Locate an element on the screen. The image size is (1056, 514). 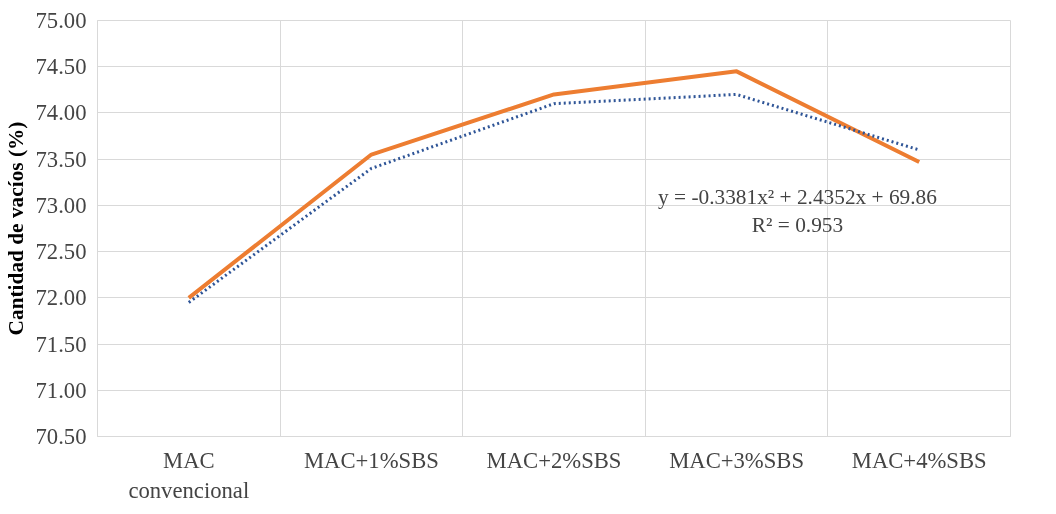
y-axis-title: Cantidad de vacíos (%) is located at coordinates (15, 228).